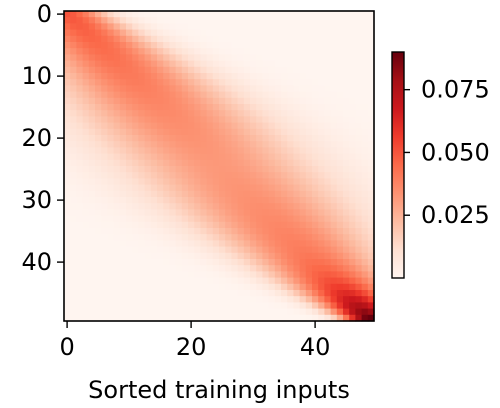  What do you see at coordinates (398, 165) in the screenshot?
I see `colorbar` at bounding box center [398, 165].